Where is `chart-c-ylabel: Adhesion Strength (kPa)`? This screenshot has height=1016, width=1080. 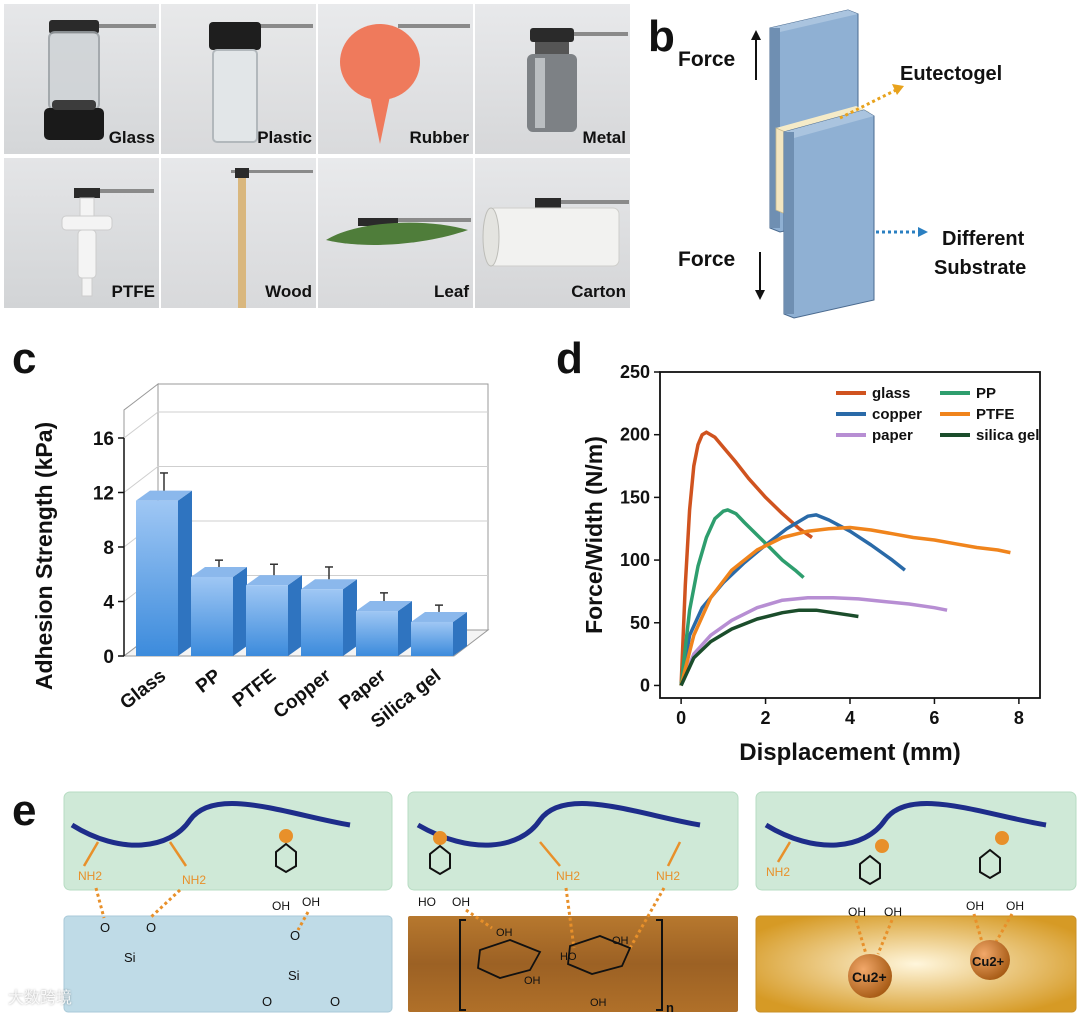 chart-c-ylabel: Adhesion Strength (kPa) is located at coordinates (44, 556).